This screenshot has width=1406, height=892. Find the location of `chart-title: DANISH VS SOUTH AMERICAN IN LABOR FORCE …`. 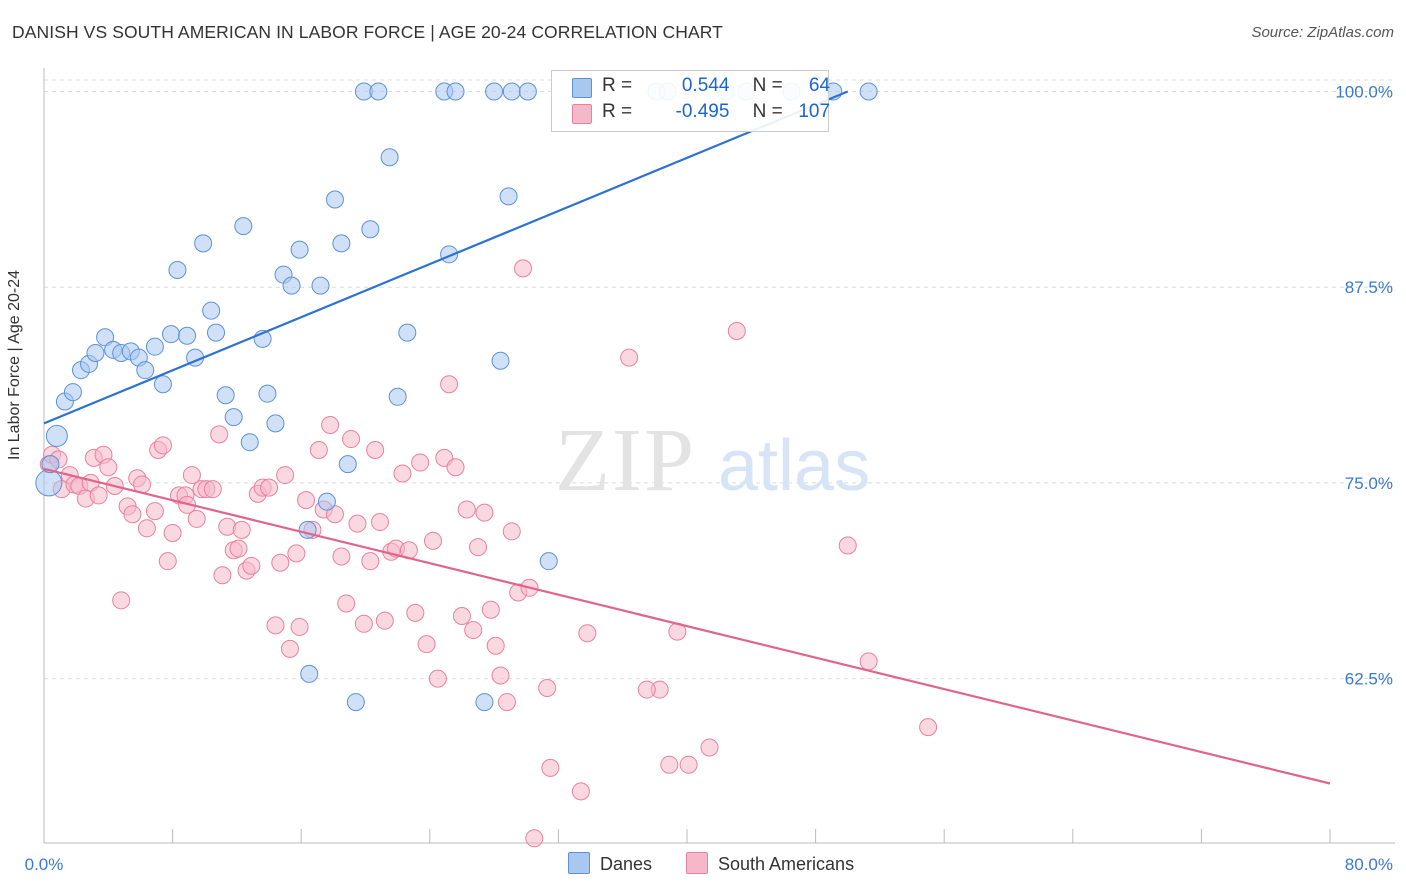

chart-title: DANISH VS SOUTH AMERICAN IN LABOR FORCE … is located at coordinates (367, 32).